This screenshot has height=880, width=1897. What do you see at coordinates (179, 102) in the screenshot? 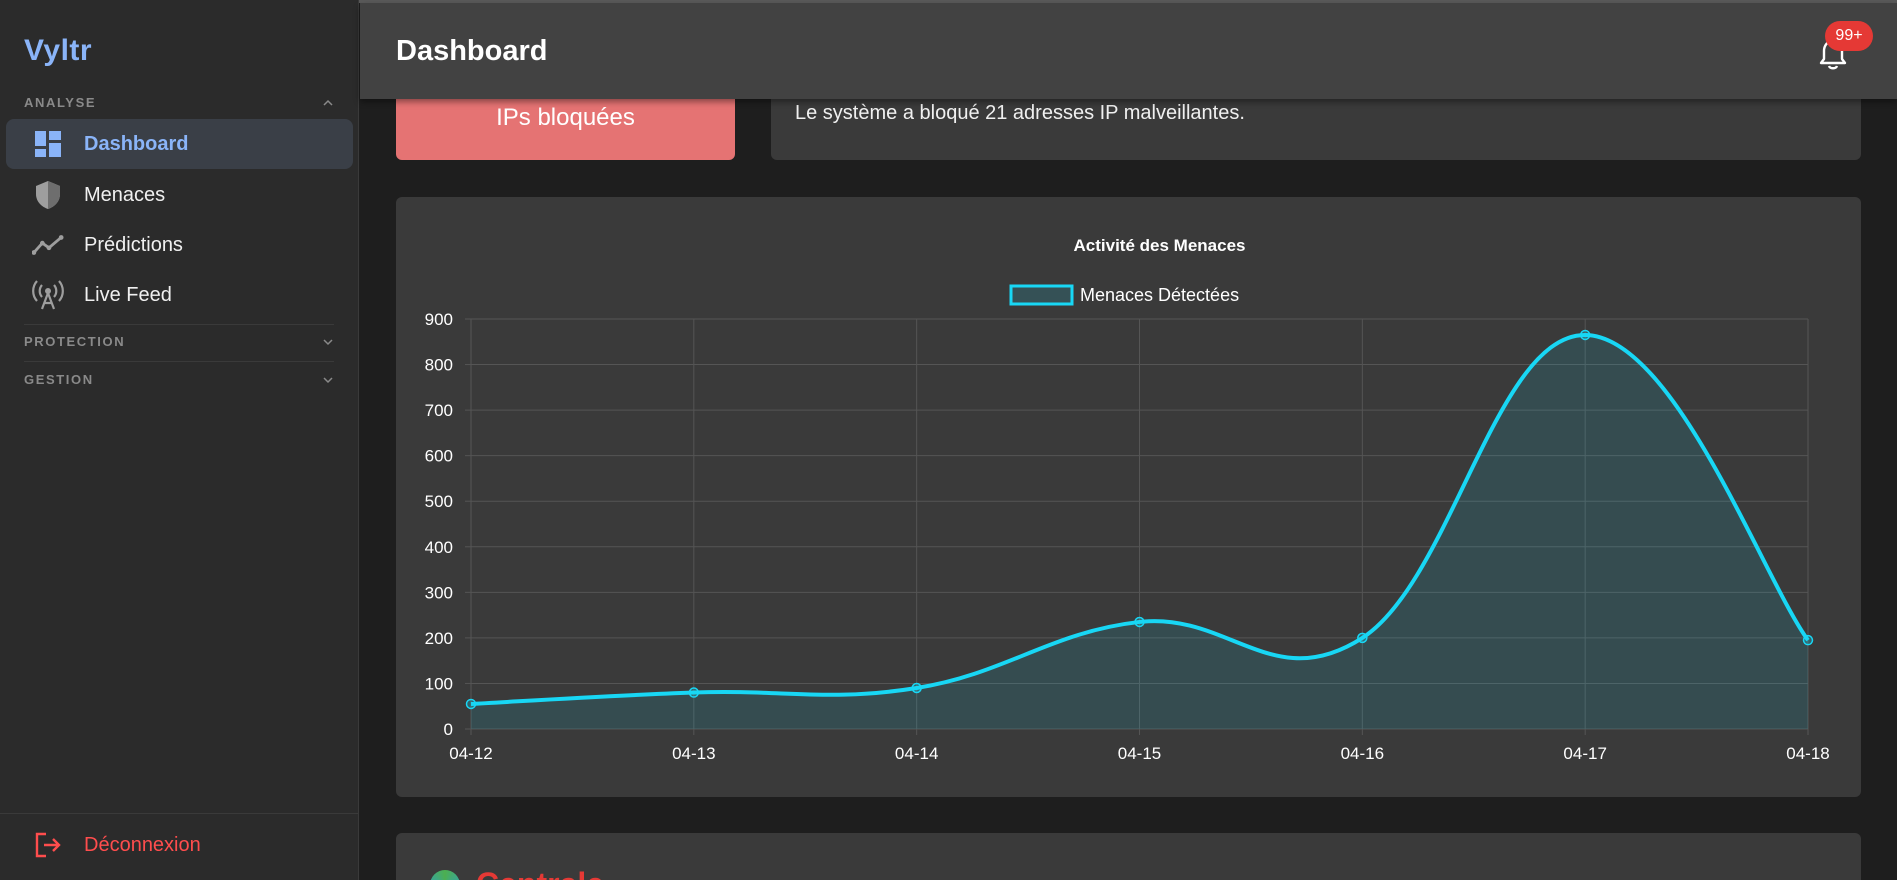
I see `section-analyse: ANALYSE` at bounding box center [179, 102].